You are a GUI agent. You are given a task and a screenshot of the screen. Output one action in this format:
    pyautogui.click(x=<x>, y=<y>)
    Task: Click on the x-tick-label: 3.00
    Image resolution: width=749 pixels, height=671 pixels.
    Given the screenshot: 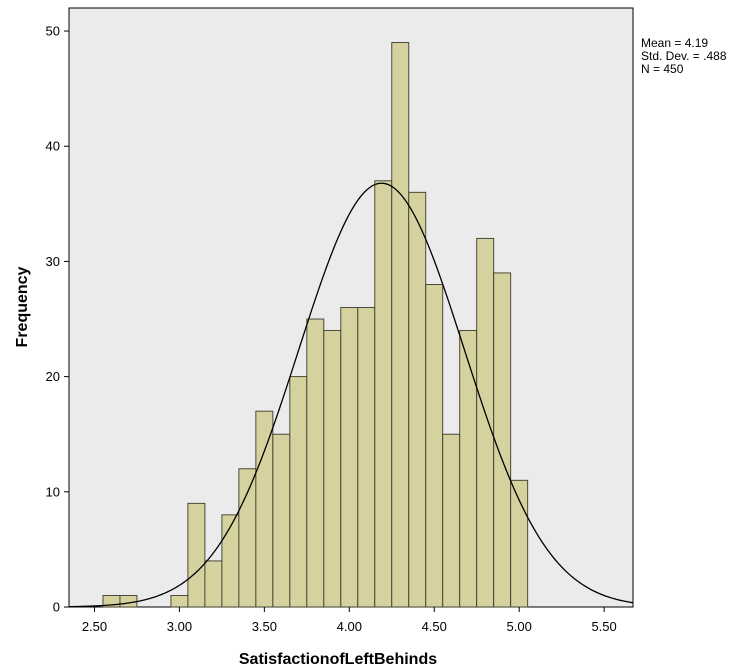 What is the action you would take?
    pyautogui.click(x=179, y=626)
    